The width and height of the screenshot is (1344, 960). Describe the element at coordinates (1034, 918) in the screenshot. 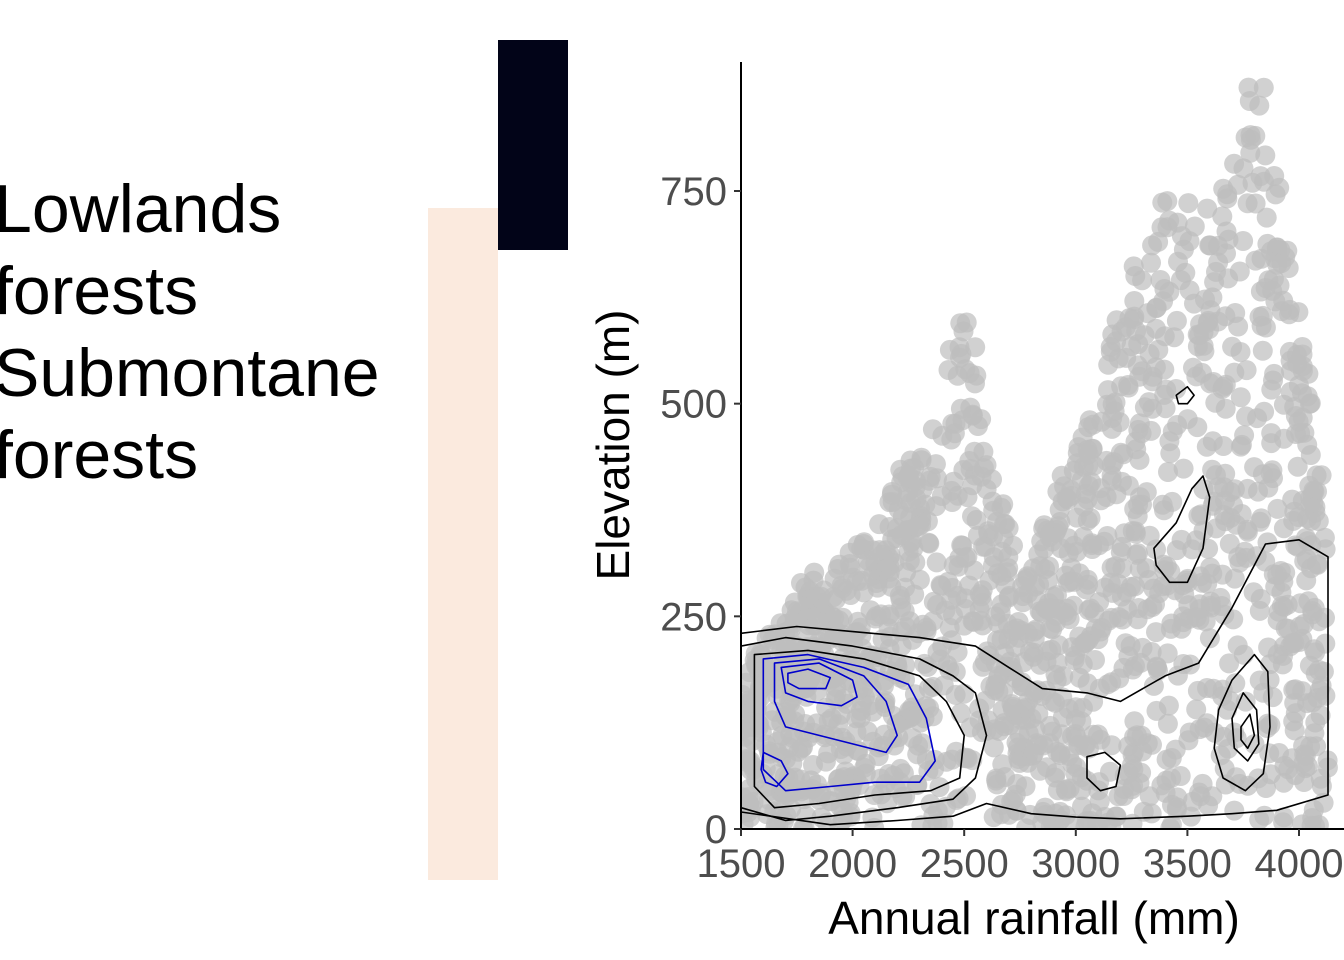

I see `x-axis-title: Annual rainfall (mm)` at that location.